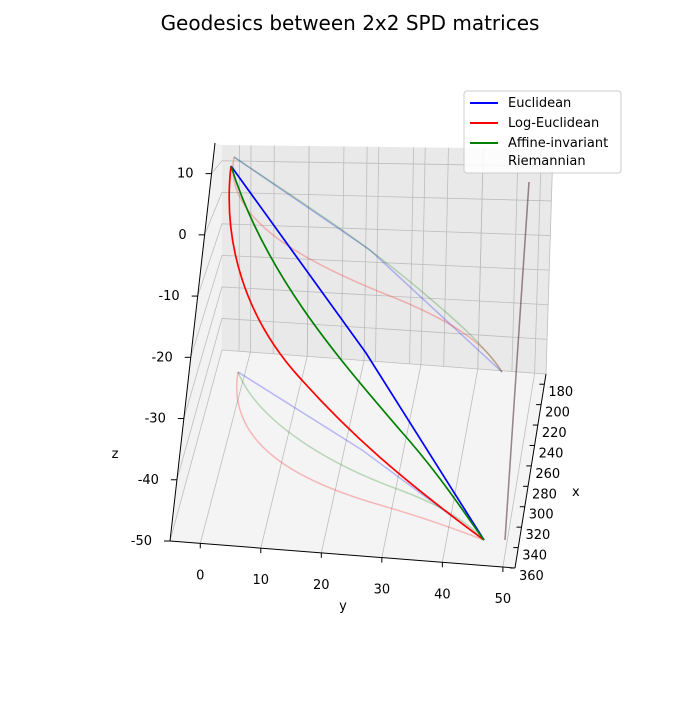 This screenshot has width=700, height=704. I want to click on legend-label: Affine-invariant, so click(558, 143).